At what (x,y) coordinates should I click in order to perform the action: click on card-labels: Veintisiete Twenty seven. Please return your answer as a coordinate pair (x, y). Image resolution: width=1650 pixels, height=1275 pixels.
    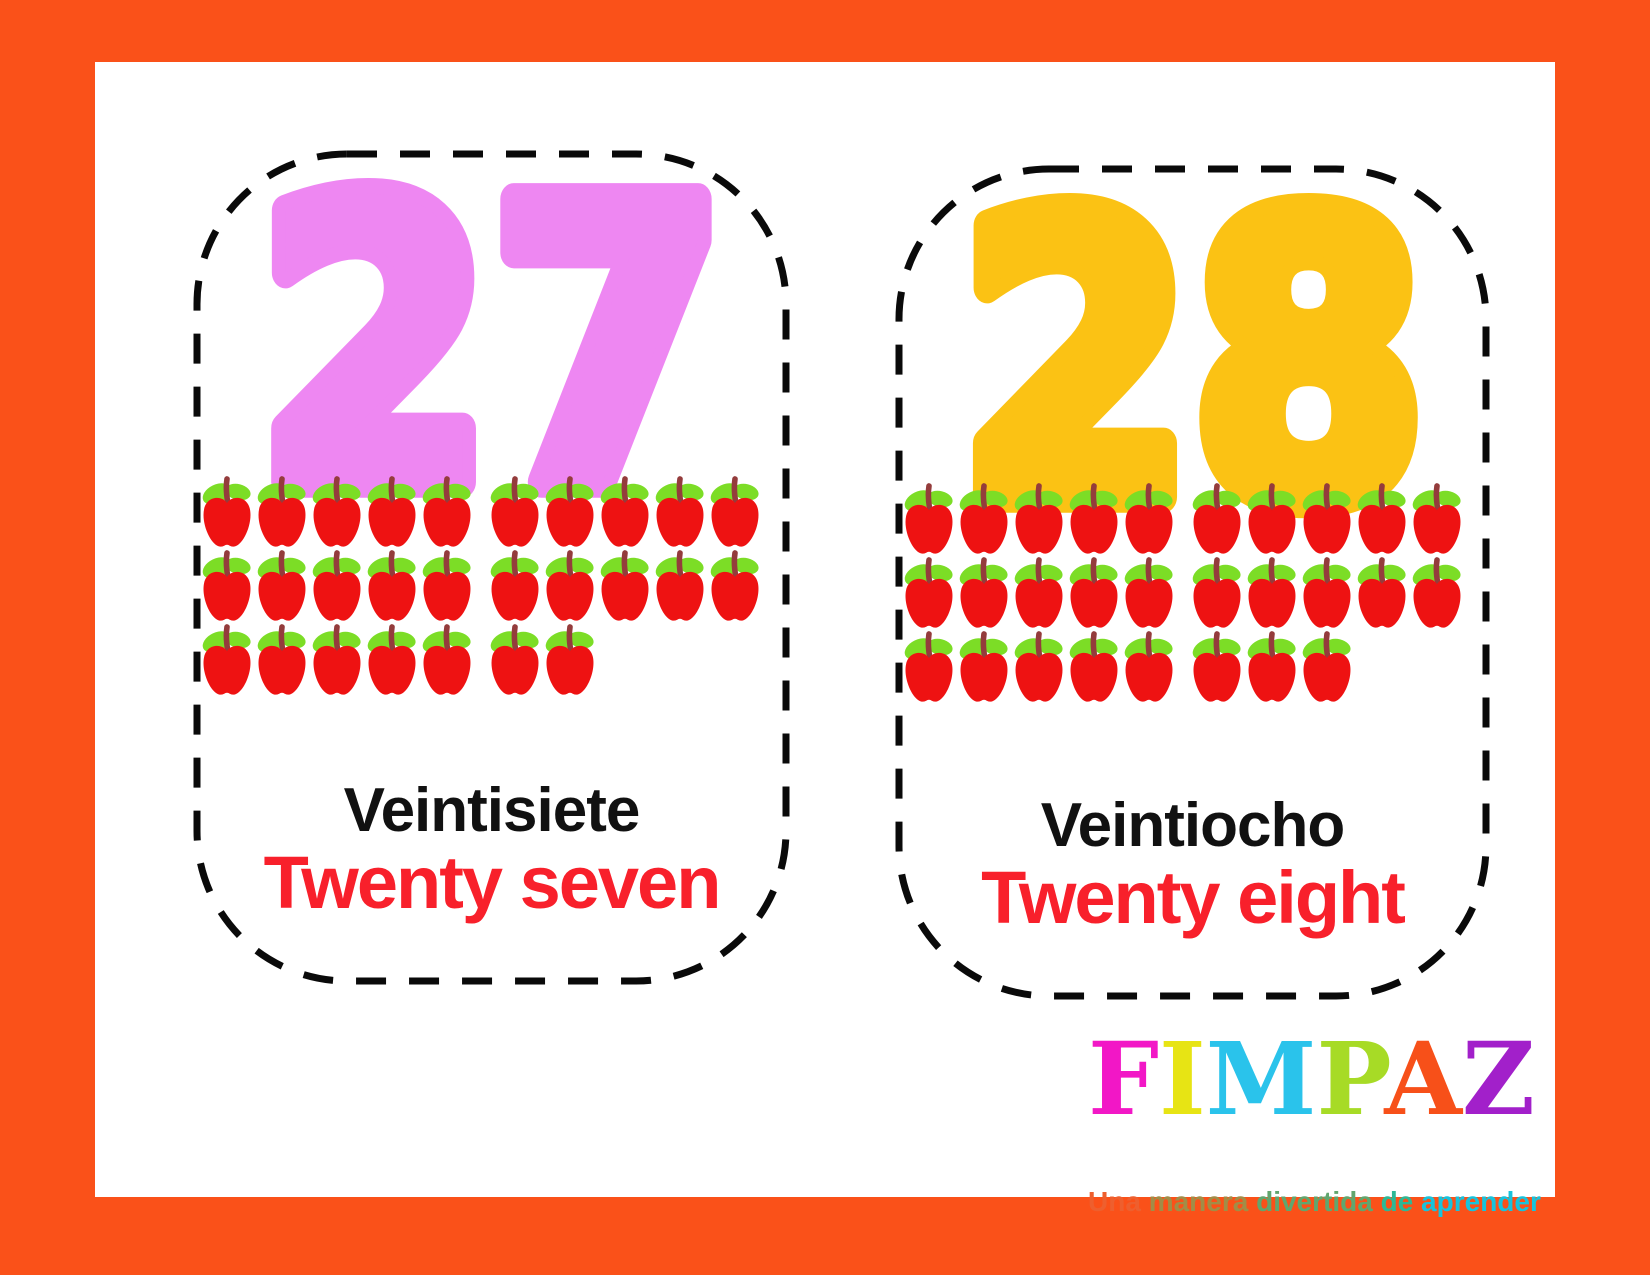
    Looking at the image, I should click on (491, 849).